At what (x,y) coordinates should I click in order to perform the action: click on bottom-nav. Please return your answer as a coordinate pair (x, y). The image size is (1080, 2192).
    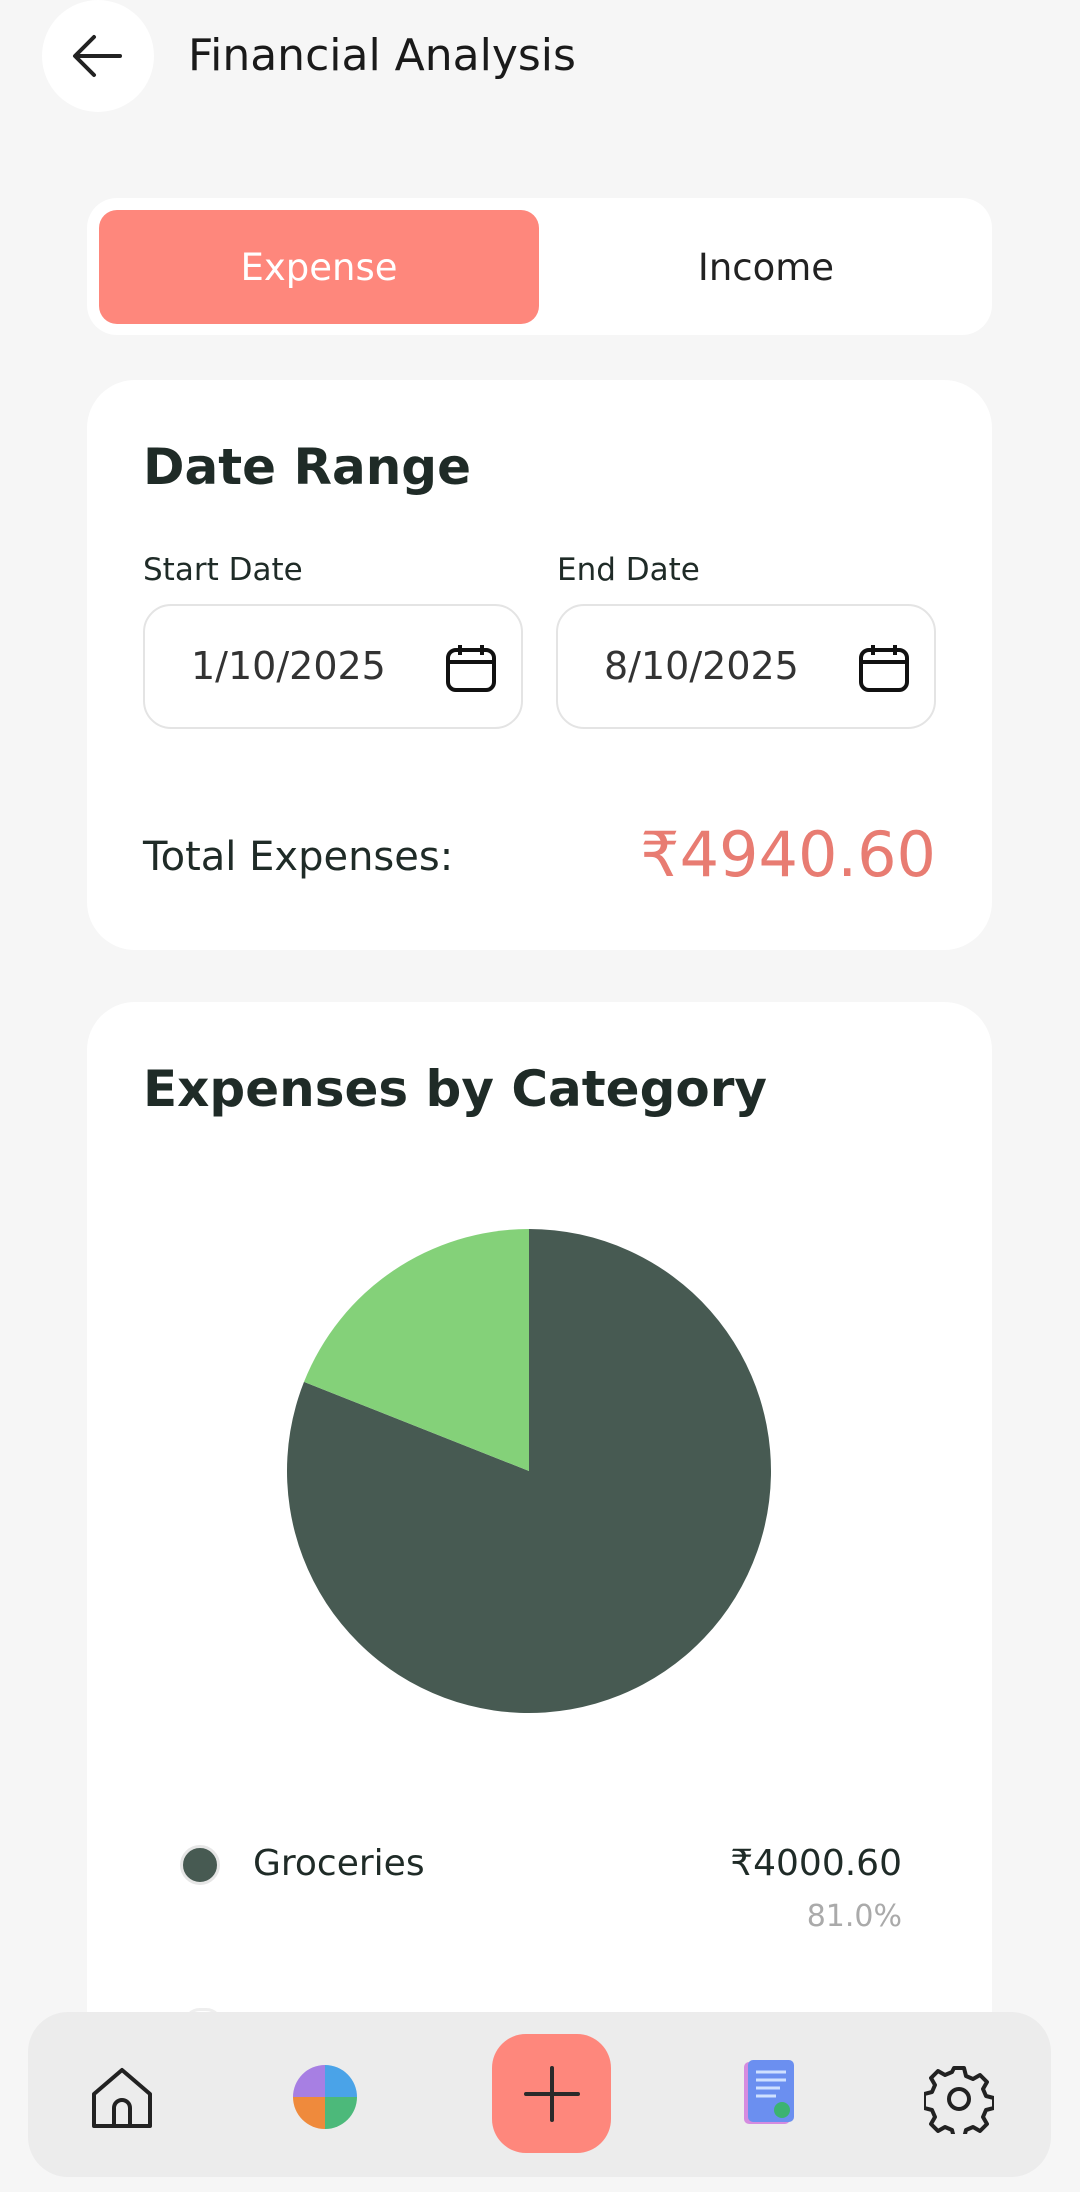
    Looking at the image, I should click on (539, 2094).